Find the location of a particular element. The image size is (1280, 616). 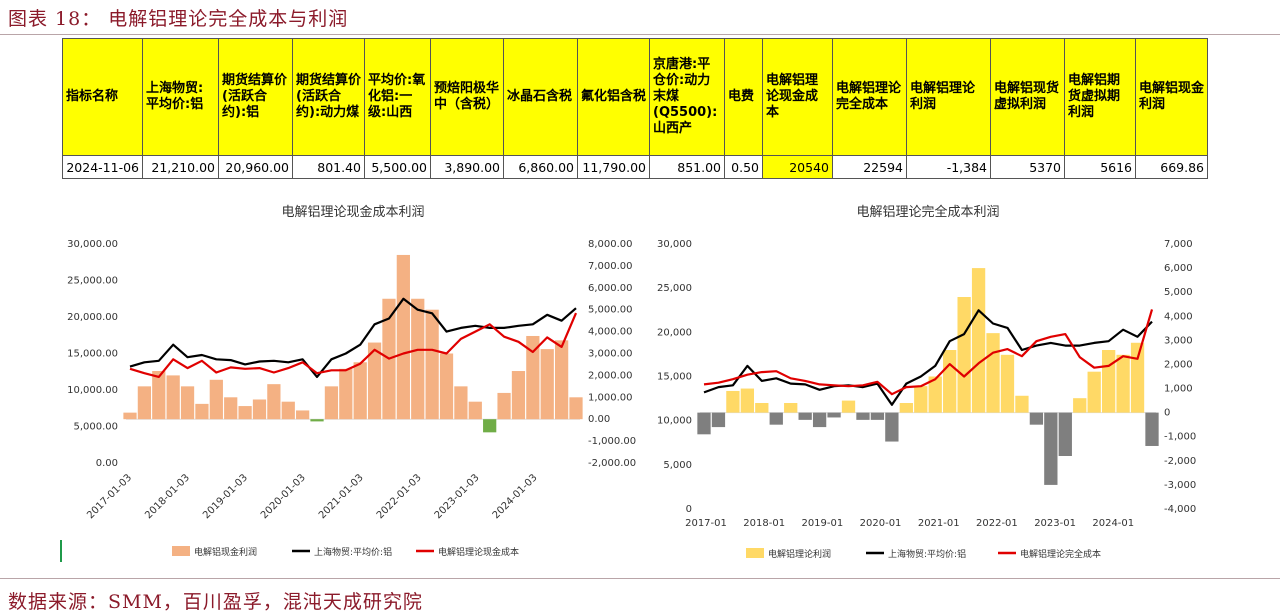

y-left-tick-label: 5,000.00 is located at coordinates (95, 427).